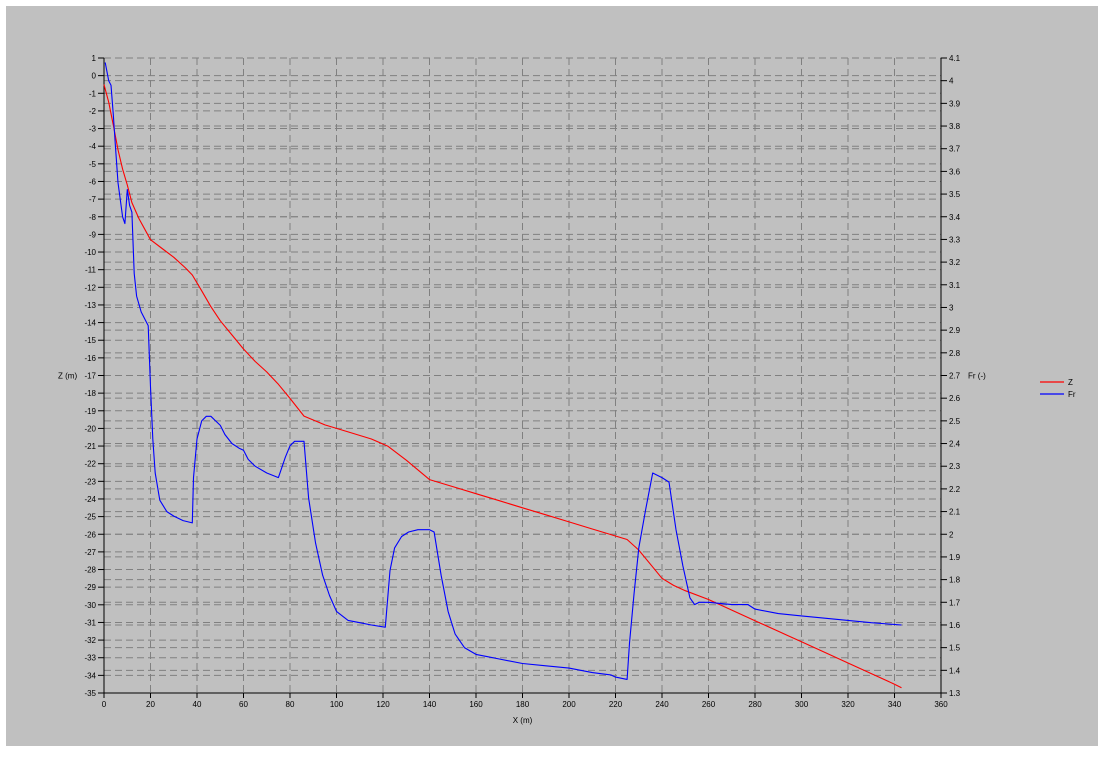 The width and height of the screenshot is (1103, 765). What do you see at coordinates (955, 398) in the screenshot?
I see `y2-tick-label: 2.6` at bounding box center [955, 398].